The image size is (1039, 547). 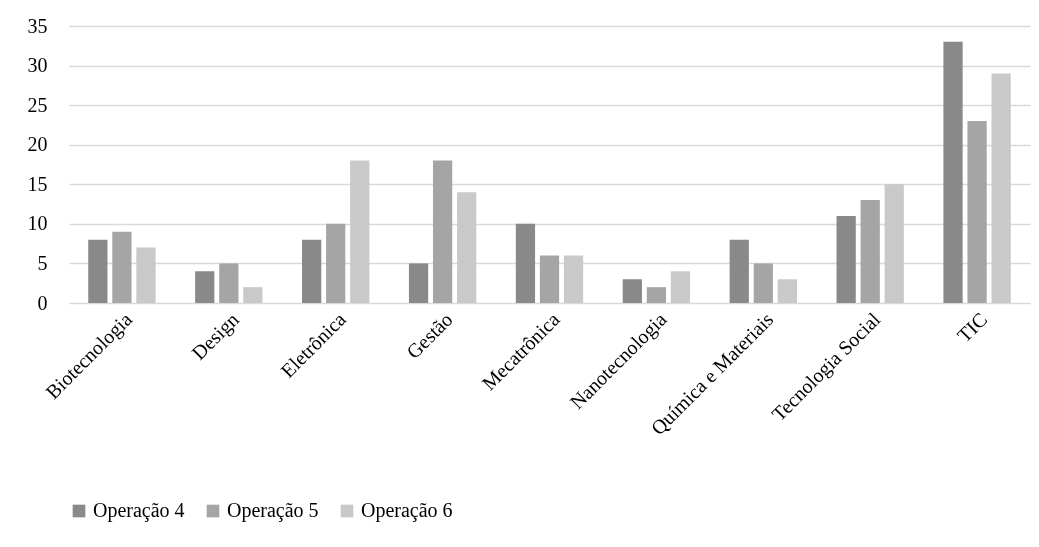 What do you see at coordinates (972, 327) in the screenshot?
I see `x-tick-label: TIC` at bounding box center [972, 327].